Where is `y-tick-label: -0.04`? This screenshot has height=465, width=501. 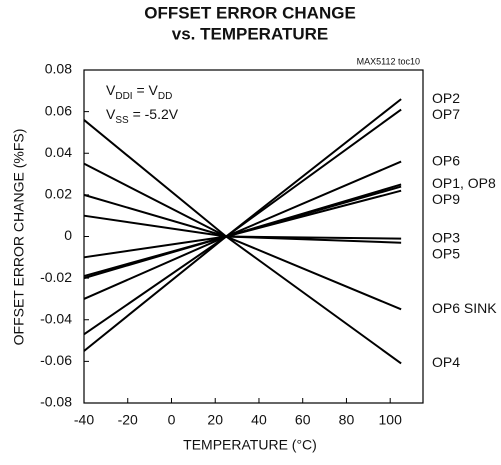
y-tick-label: -0.04 is located at coordinates (56, 318).